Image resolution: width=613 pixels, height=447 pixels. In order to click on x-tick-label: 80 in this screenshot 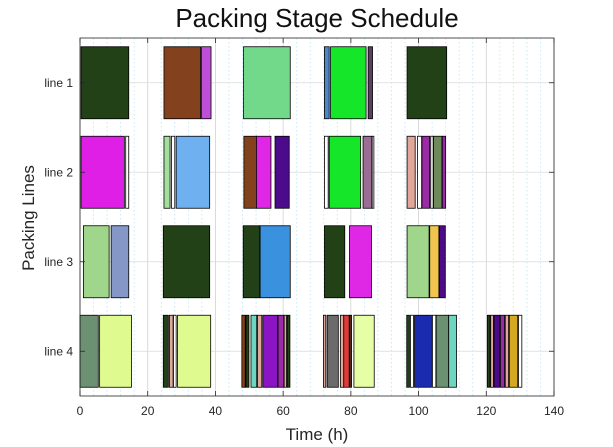, I will do `click(351, 411)`.